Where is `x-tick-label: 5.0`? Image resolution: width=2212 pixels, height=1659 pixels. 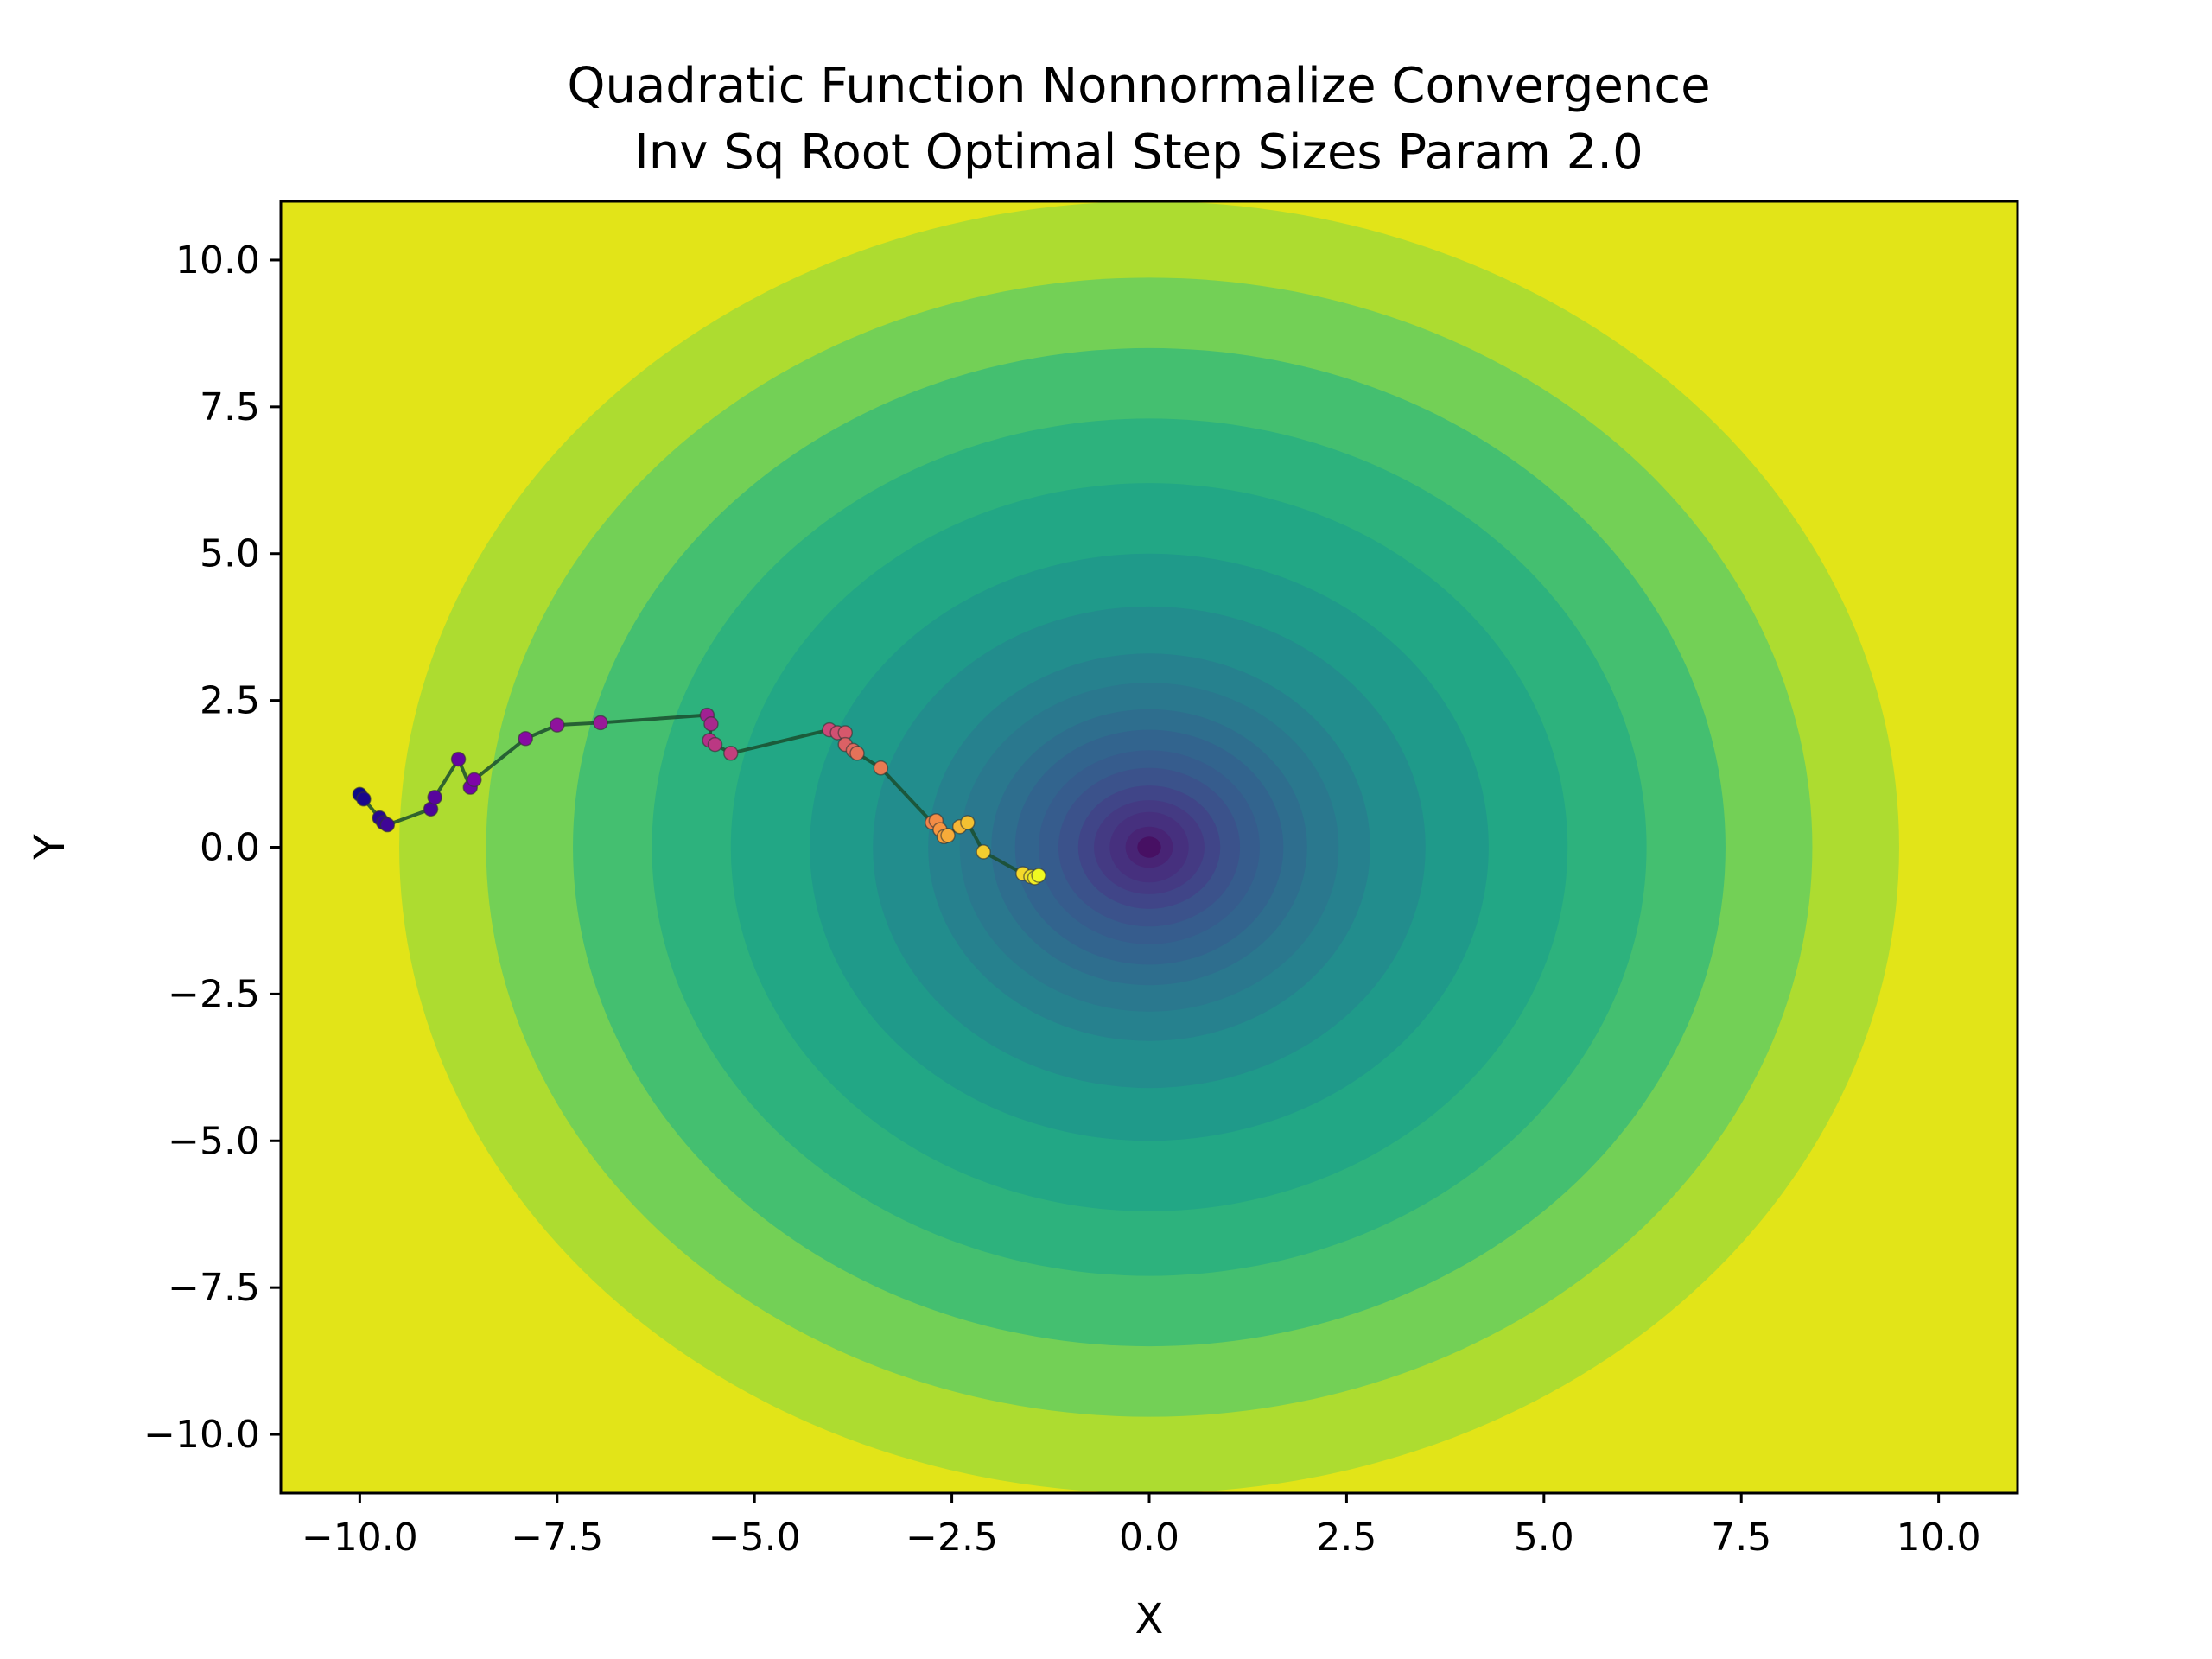
x-tick-label: 5.0 is located at coordinates (1544, 1538).